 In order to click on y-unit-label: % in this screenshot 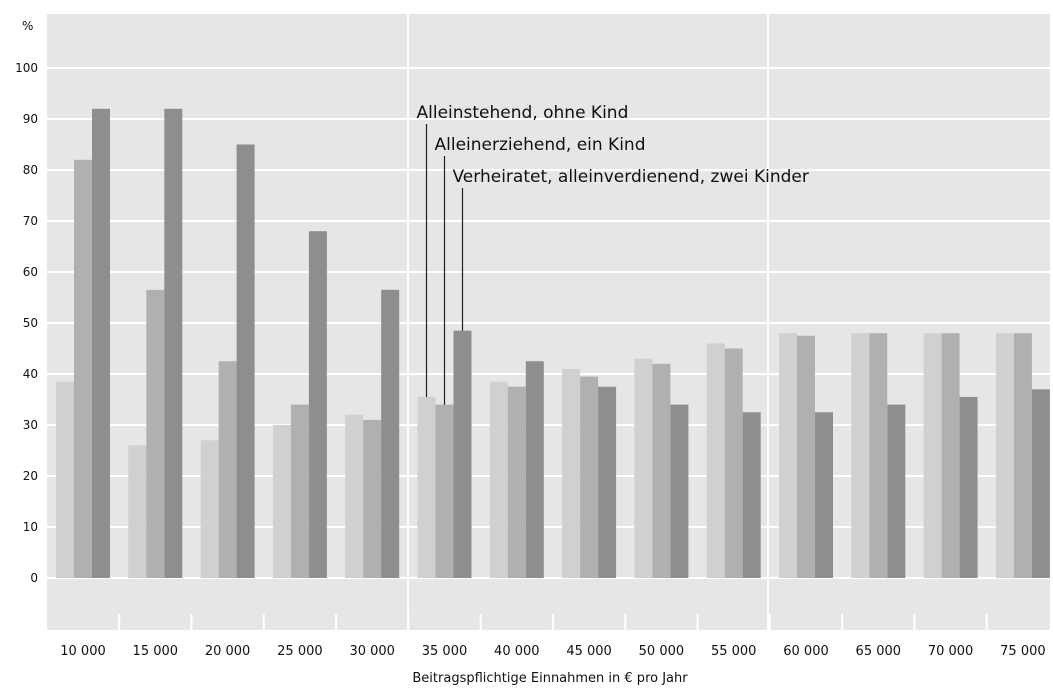, I will do `click(27, 26)`.